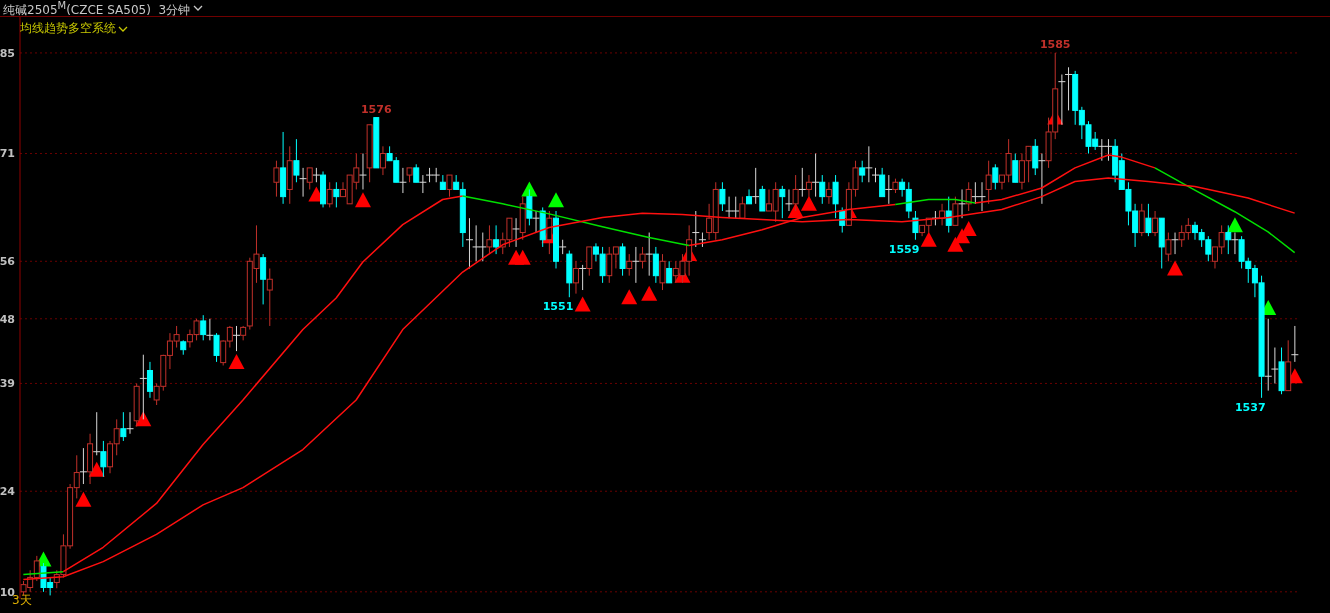 The width and height of the screenshot is (1330, 613). What do you see at coordinates (97, 9) in the screenshot?
I see `chart-title: 纯碱2505$^{M}$(CZCE SA505) 3分钟` at bounding box center [97, 9].